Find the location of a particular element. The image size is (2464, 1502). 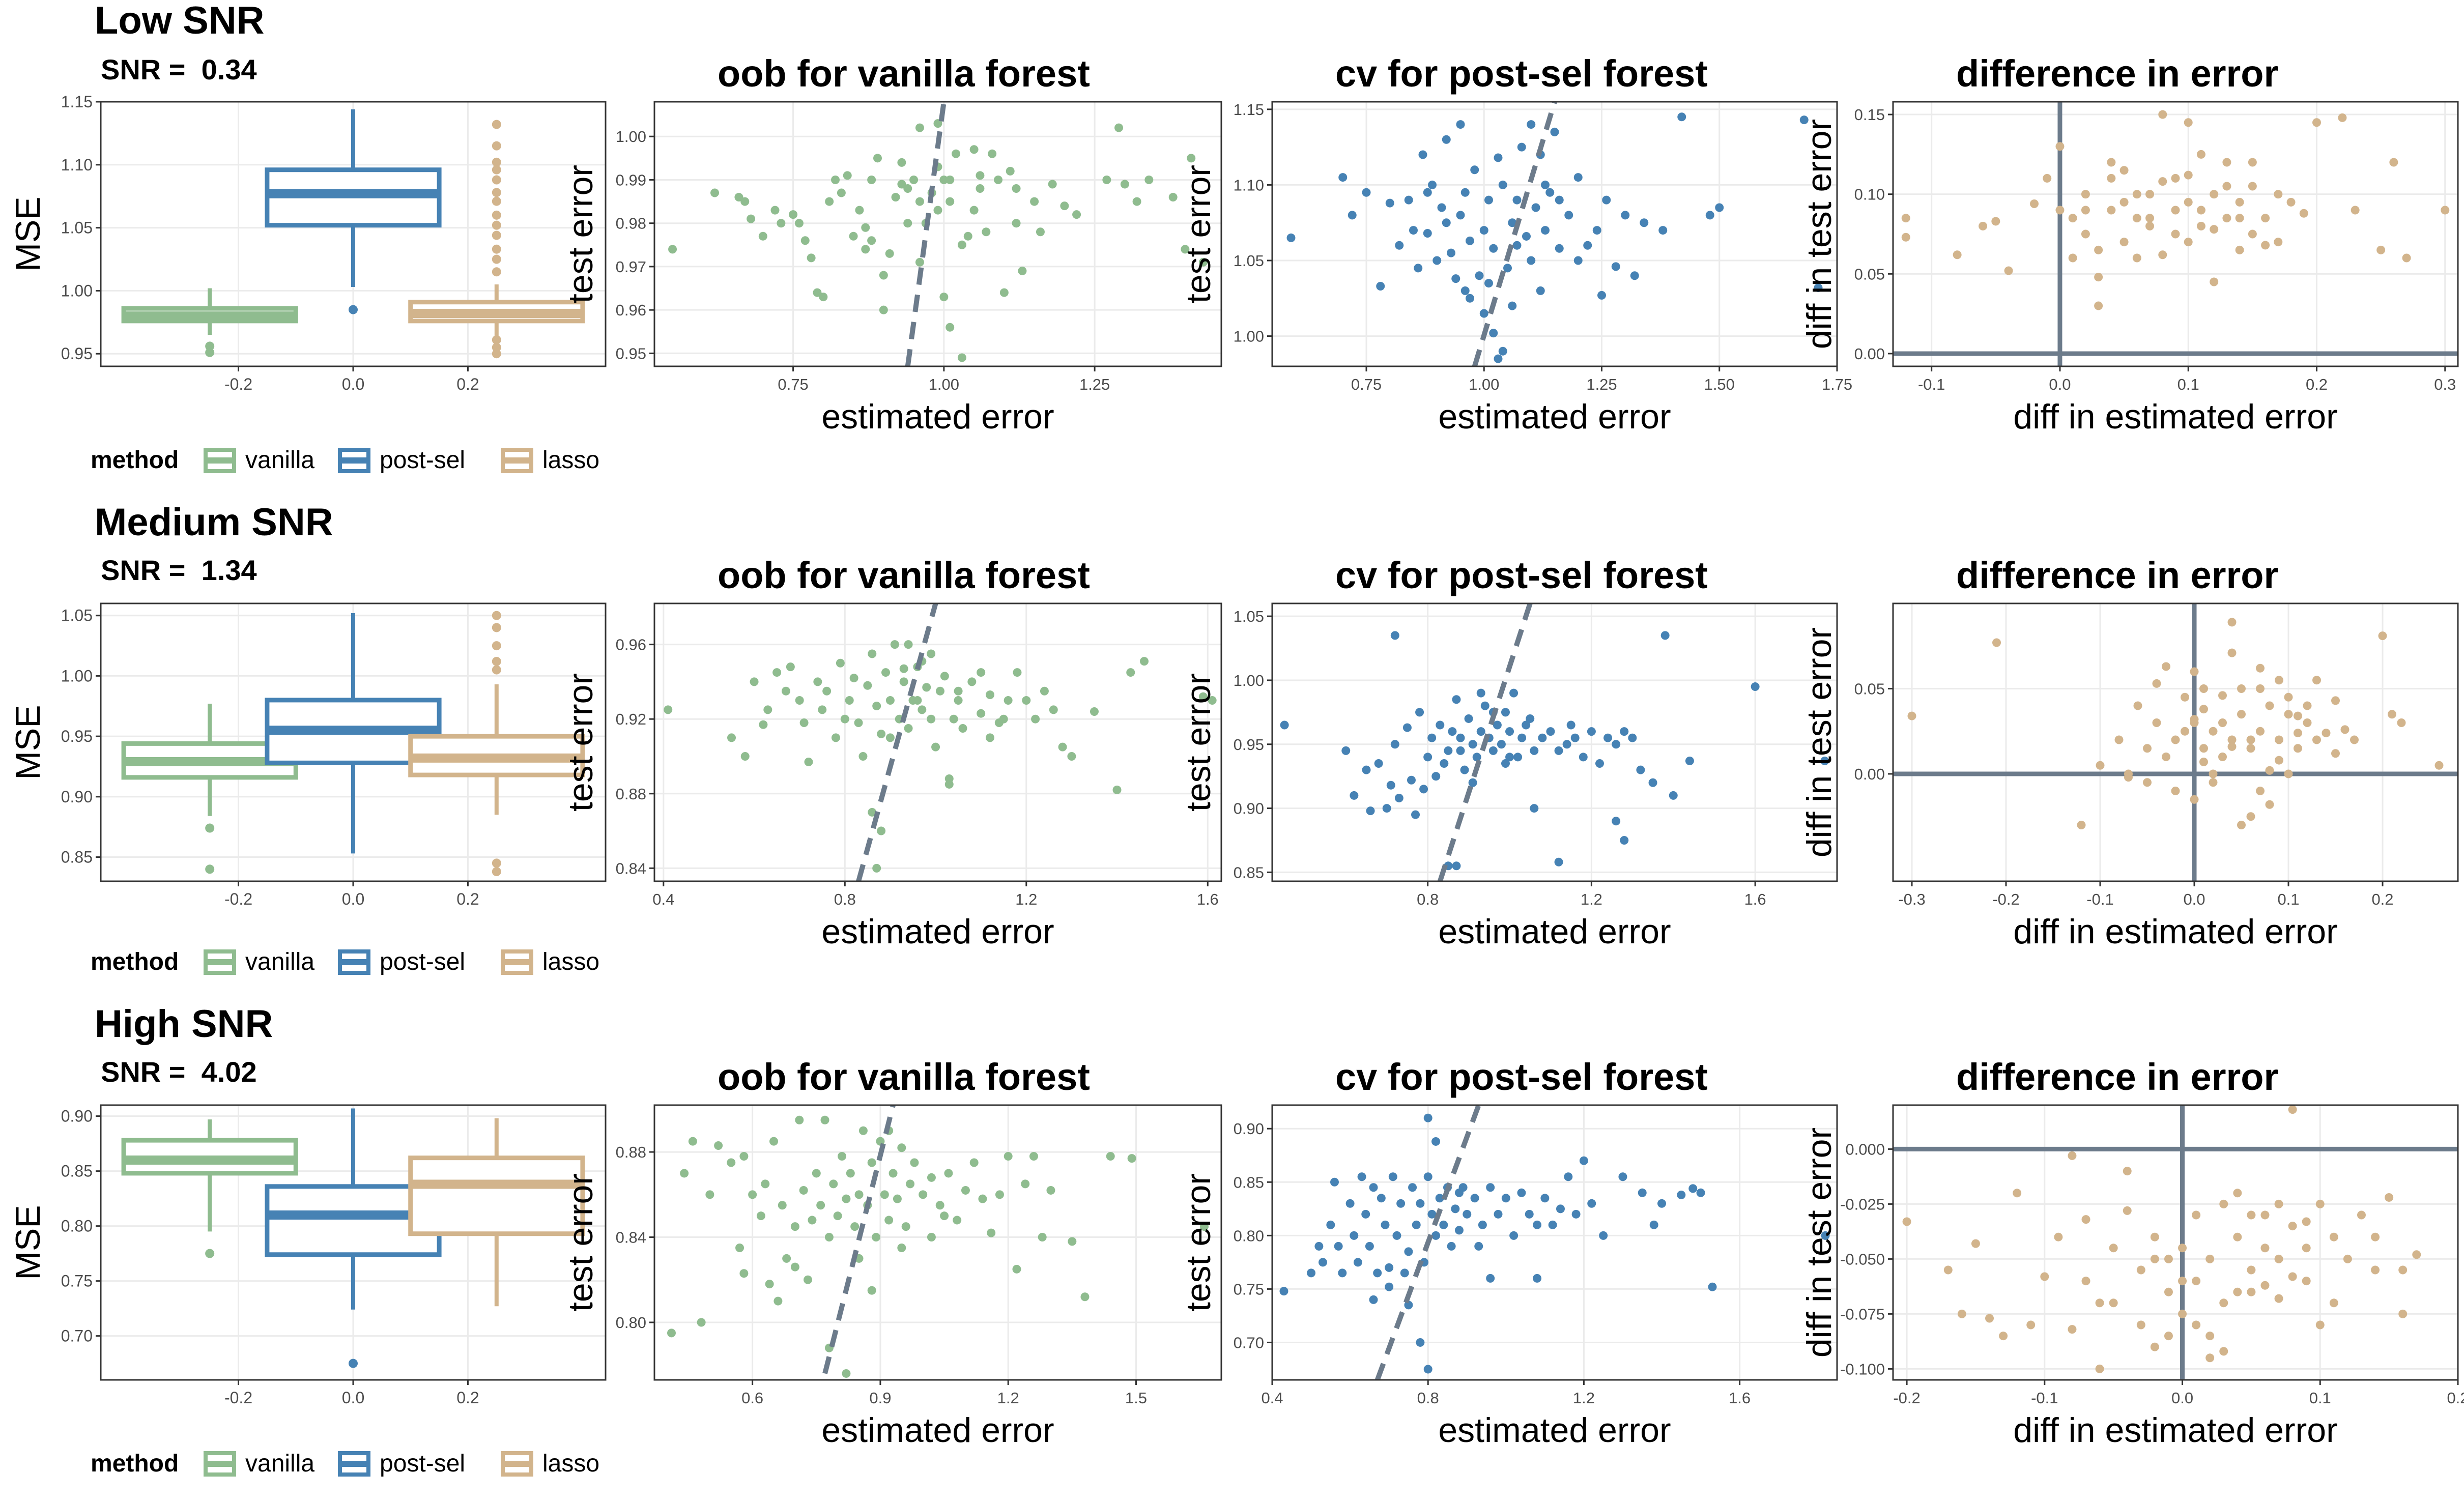

y-tick-label: 1.15 is located at coordinates (77, 102).